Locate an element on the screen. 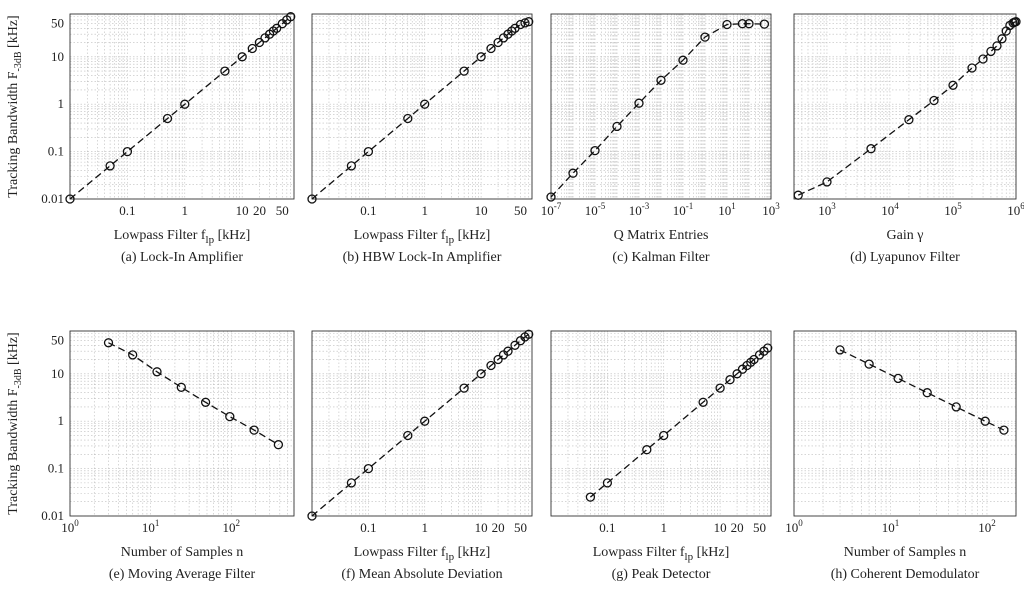 The height and width of the screenshot is (599, 1024). panel-caption: (h) Coherent Demodulator is located at coordinates (905, 574).